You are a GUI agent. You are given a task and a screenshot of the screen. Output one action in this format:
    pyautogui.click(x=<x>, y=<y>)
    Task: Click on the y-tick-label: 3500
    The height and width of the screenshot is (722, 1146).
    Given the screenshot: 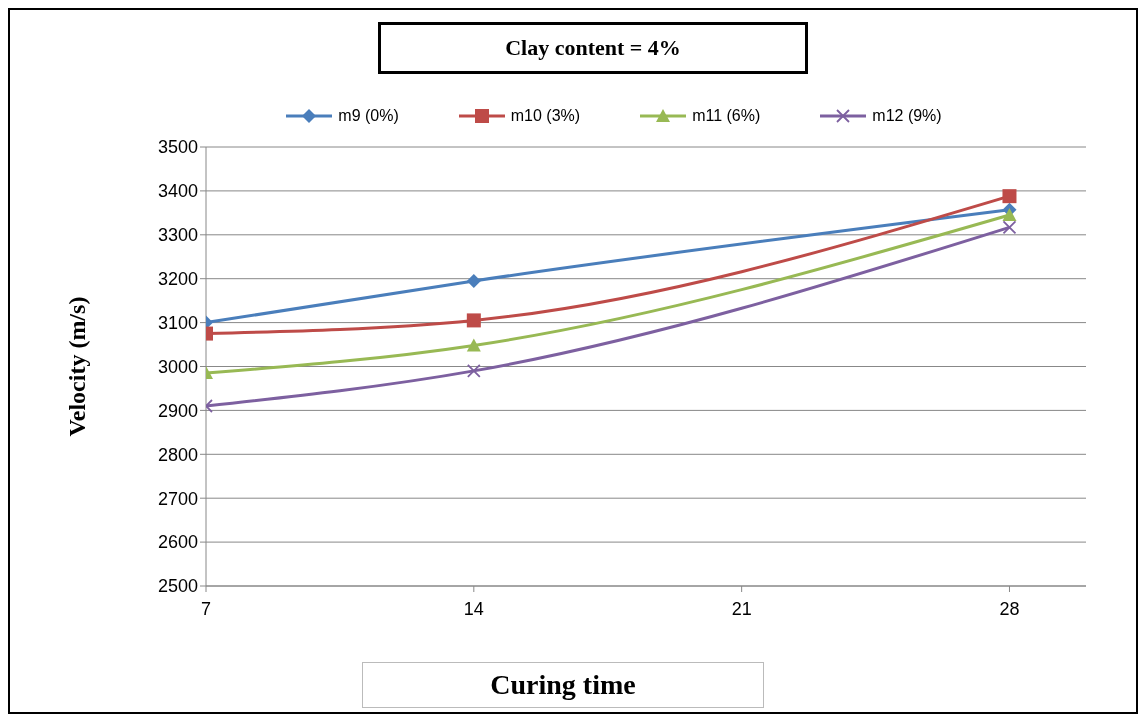 What is the action you would take?
    pyautogui.click(x=177, y=147)
    